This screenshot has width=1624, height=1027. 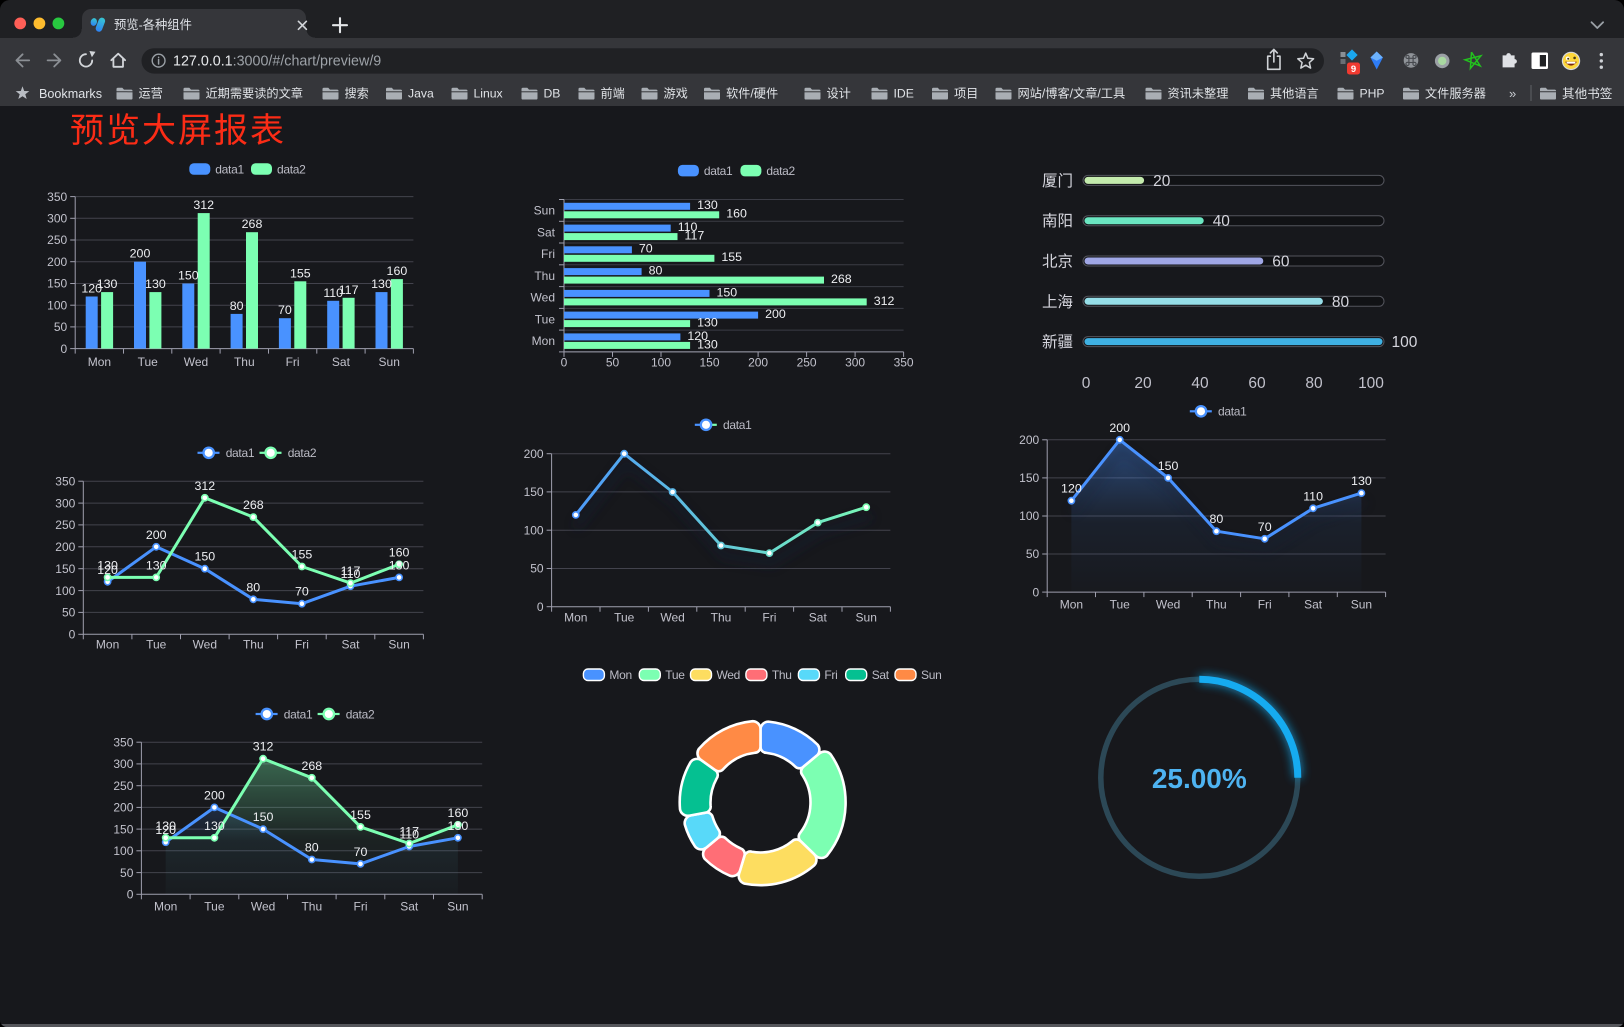 What do you see at coordinates (752, 94) in the screenshot?
I see `svg-text: 软件/硬件` at bounding box center [752, 94].